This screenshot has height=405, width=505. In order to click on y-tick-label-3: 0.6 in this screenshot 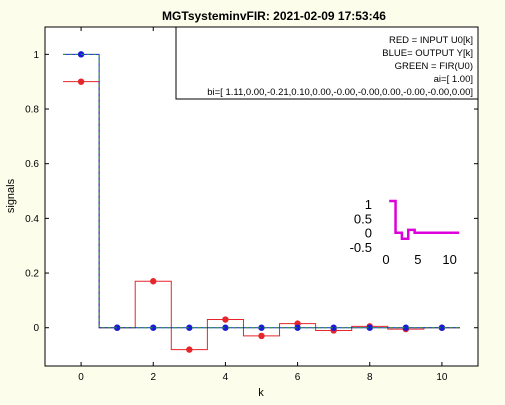, I will do `click(32, 164)`.